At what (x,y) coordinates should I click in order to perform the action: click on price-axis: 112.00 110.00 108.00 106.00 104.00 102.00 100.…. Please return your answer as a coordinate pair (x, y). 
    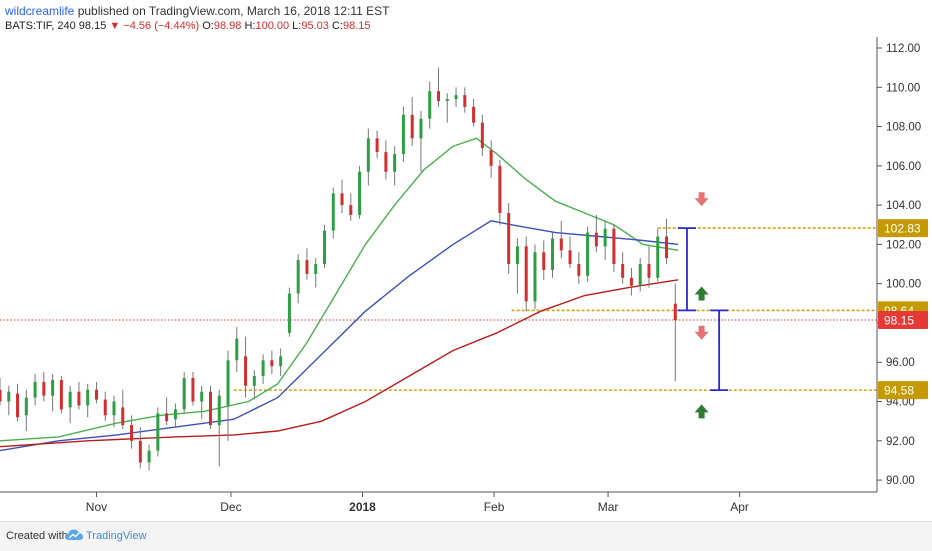
    Looking at the image, I should click on (899, 265).